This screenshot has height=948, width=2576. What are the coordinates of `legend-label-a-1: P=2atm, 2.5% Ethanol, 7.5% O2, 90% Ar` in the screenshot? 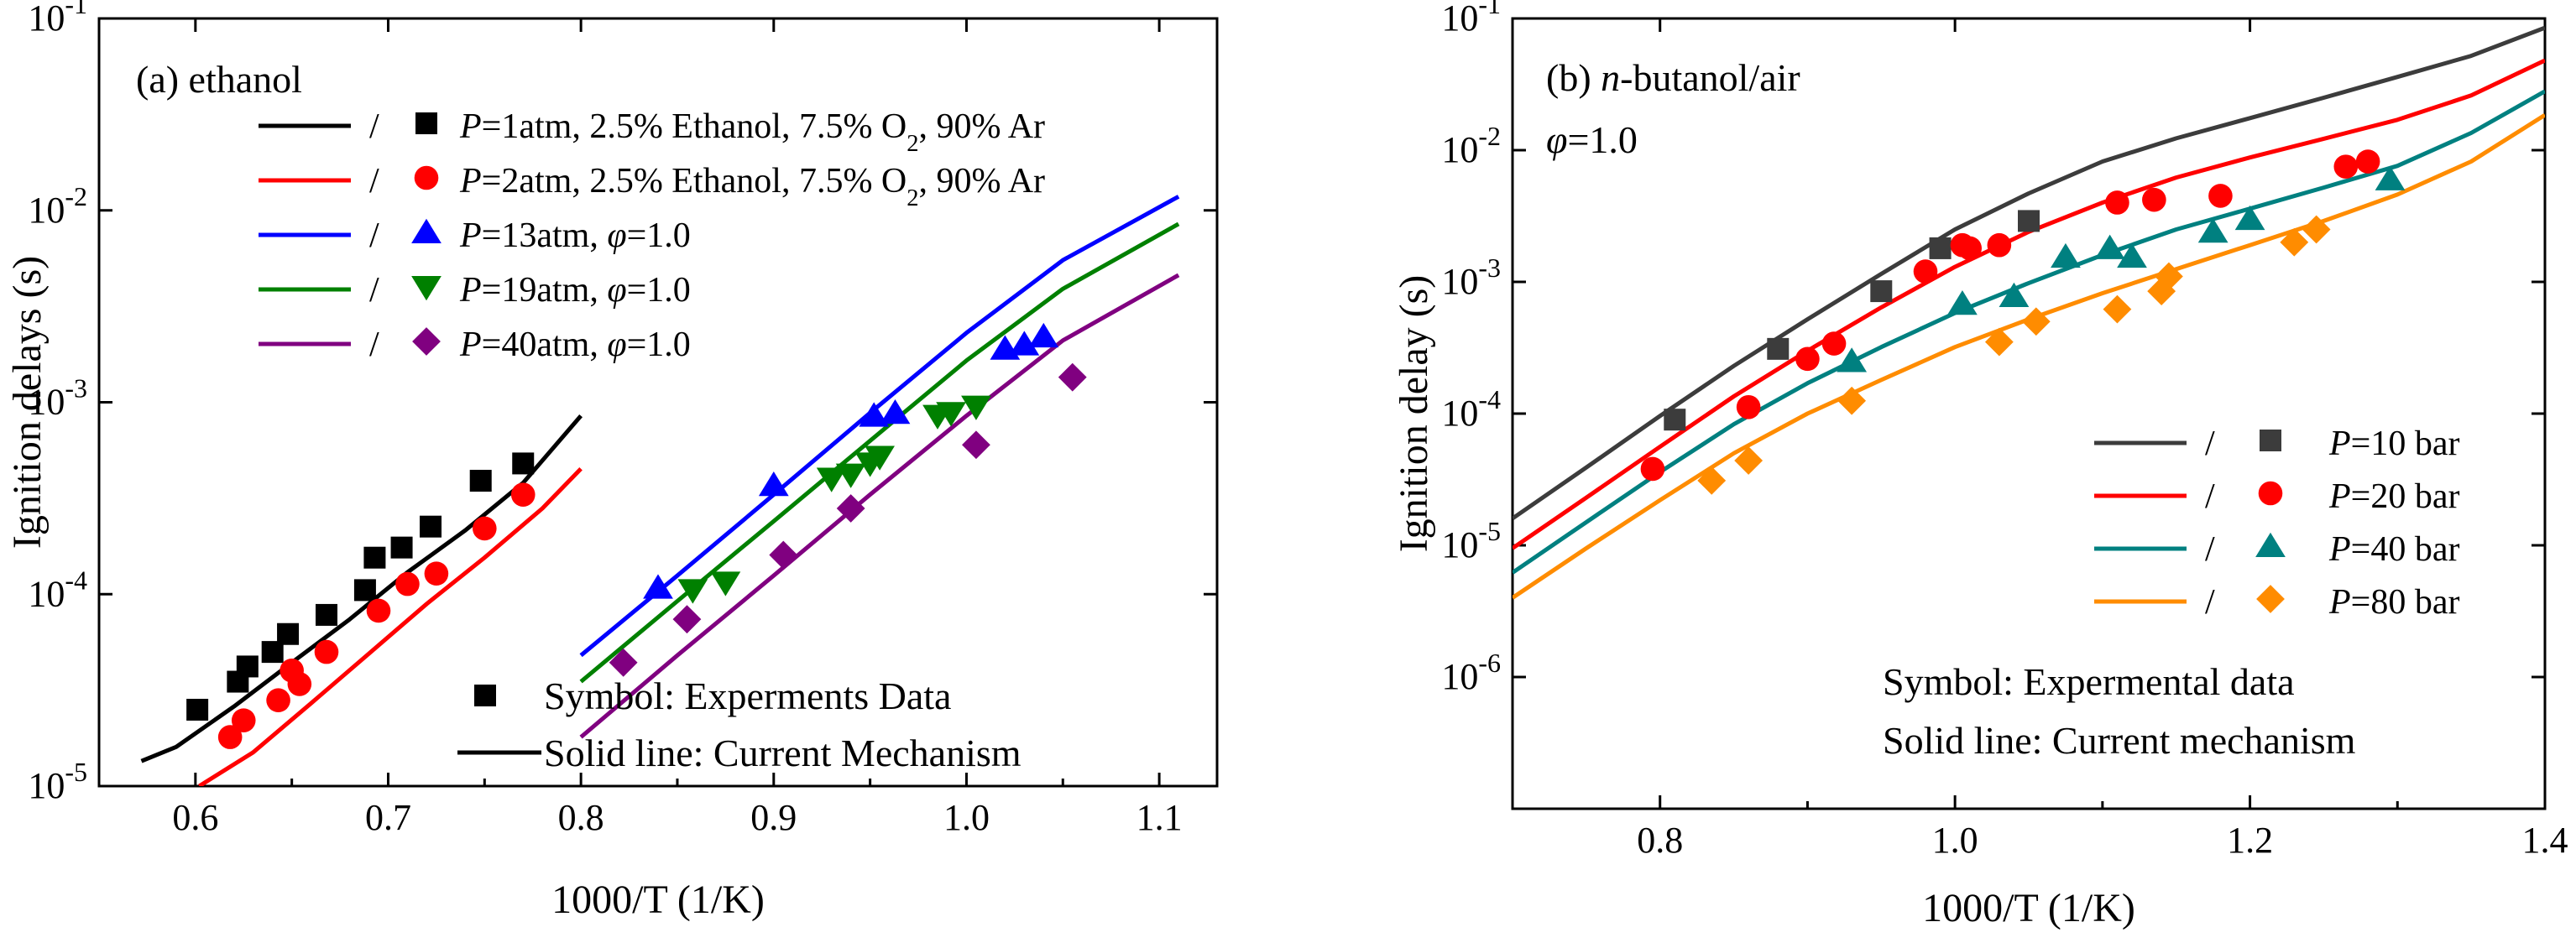 It's located at (752, 186).